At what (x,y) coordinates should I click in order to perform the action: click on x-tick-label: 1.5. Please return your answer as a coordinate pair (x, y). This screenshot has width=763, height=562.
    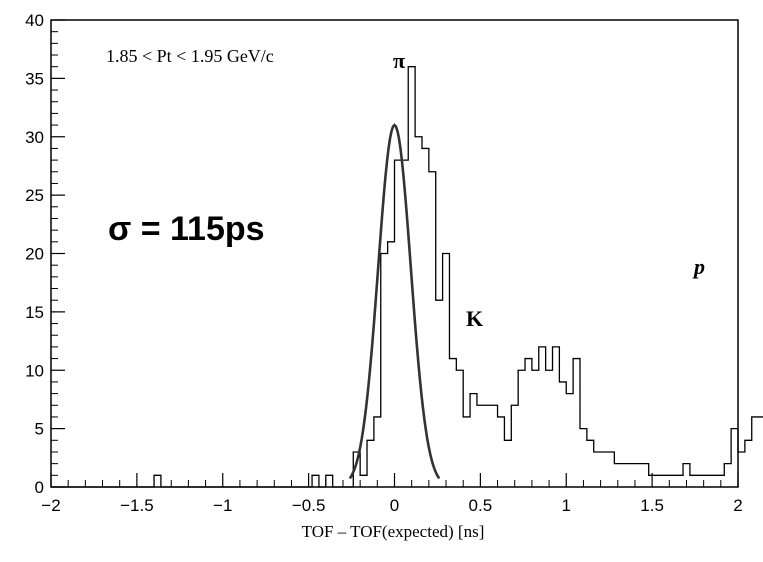
    Looking at the image, I should click on (652, 505).